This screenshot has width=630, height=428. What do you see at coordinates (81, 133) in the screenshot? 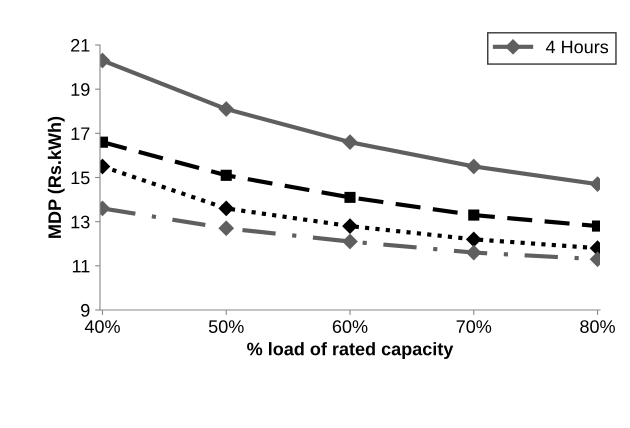
I see `y-tick-label: 17` at bounding box center [81, 133].